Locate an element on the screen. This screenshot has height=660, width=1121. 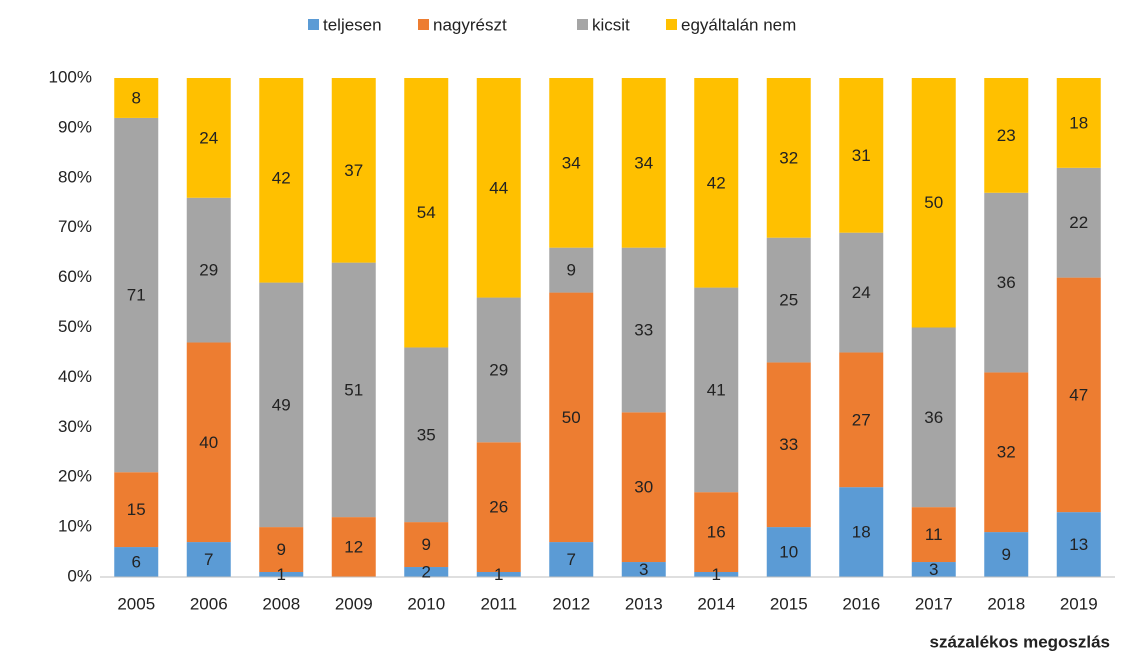
data-label: 10 is located at coordinates (788, 552).